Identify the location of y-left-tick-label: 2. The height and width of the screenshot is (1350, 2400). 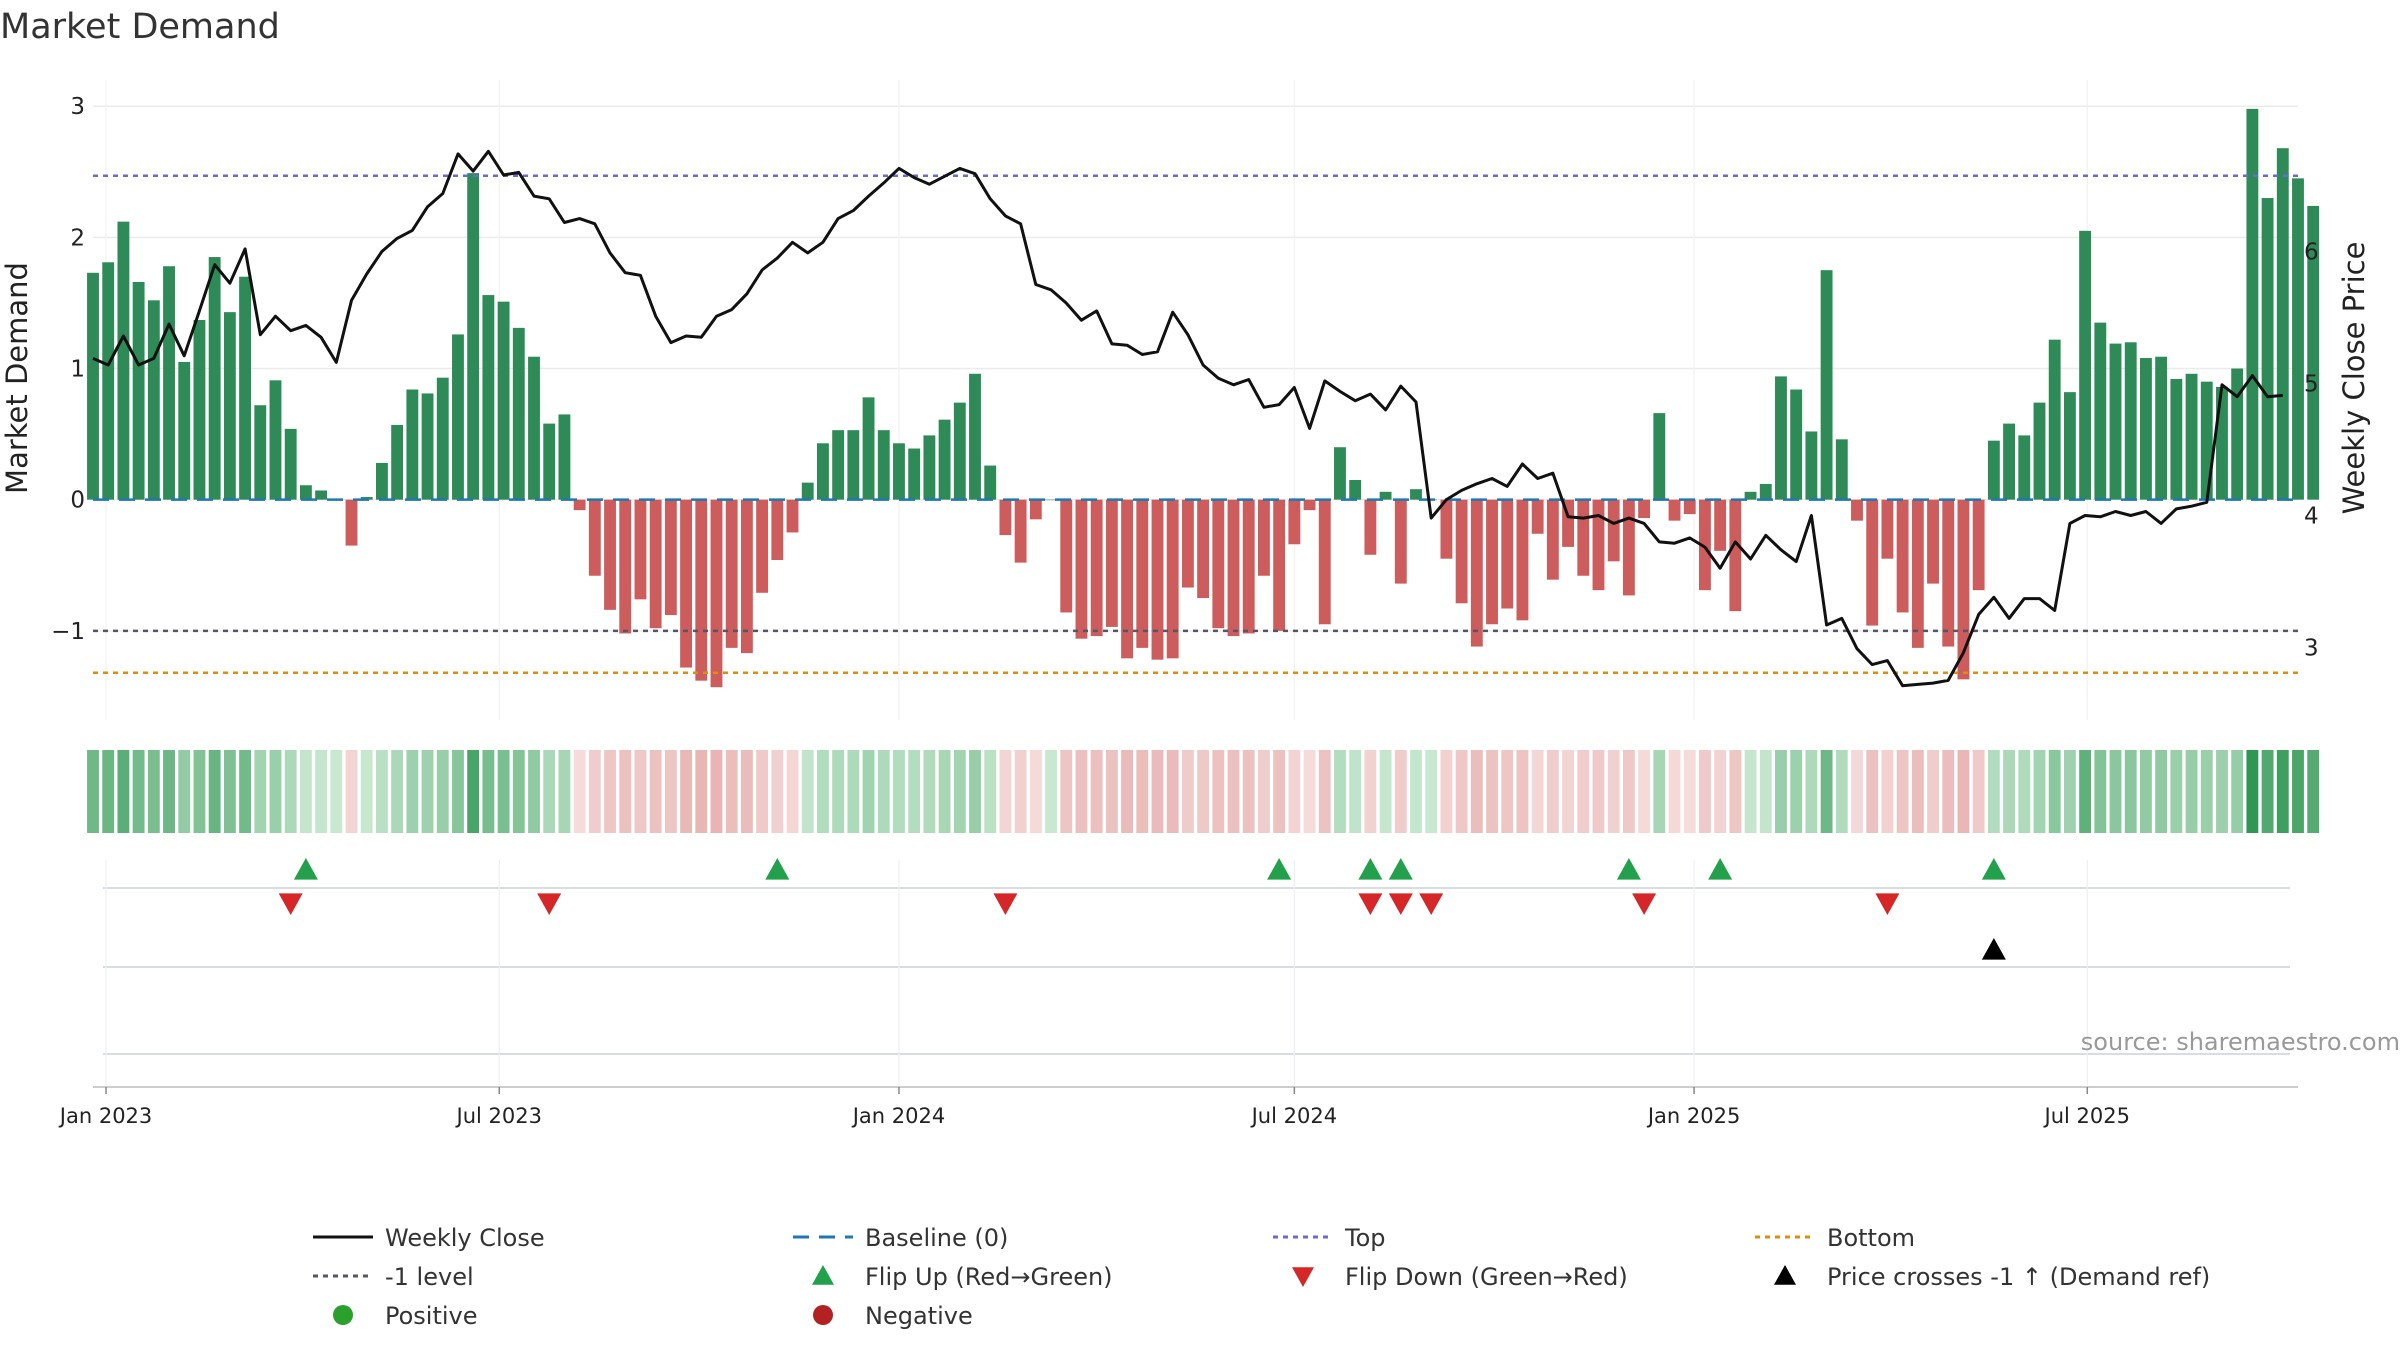
(77, 238).